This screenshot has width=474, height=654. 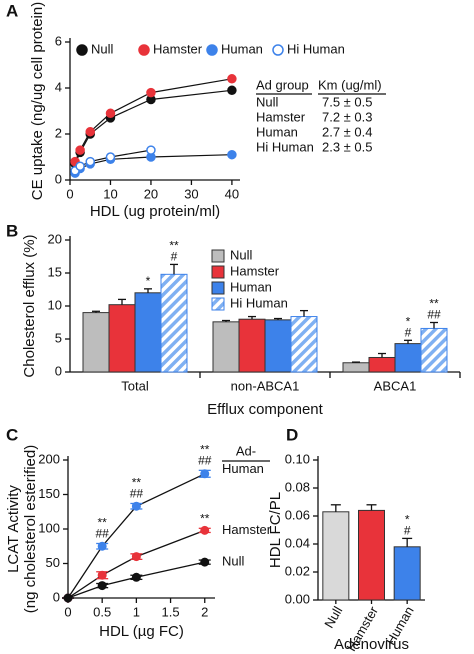 What do you see at coordinates (247, 529) in the screenshot?
I see `series-label: Hamster` at bounding box center [247, 529].